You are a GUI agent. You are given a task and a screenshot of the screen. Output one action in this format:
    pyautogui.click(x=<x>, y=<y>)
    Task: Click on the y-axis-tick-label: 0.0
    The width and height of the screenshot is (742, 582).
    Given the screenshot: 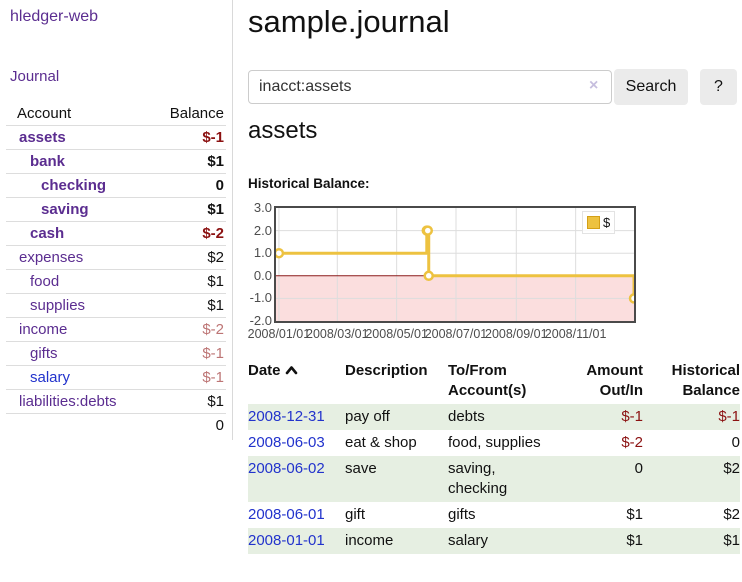 What is the action you would take?
    pyautogui.click(x=262, y=275)
    